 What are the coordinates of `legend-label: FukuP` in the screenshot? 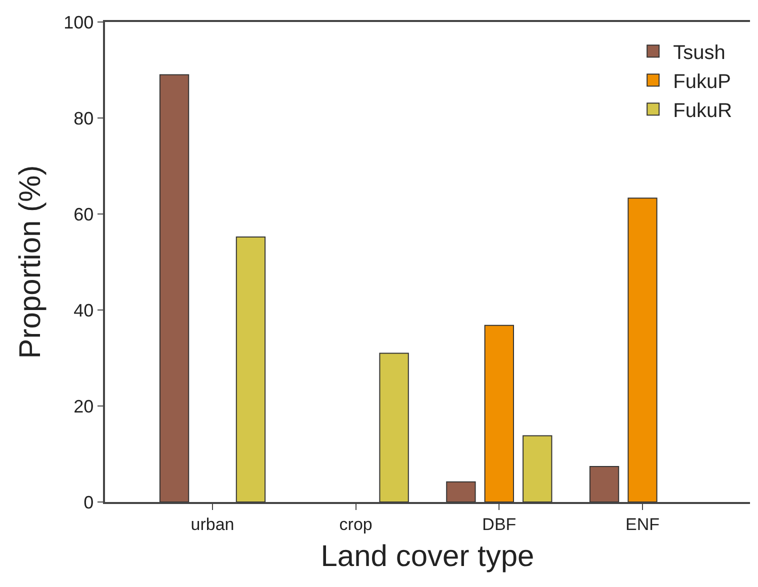 It's located at (702, 81).